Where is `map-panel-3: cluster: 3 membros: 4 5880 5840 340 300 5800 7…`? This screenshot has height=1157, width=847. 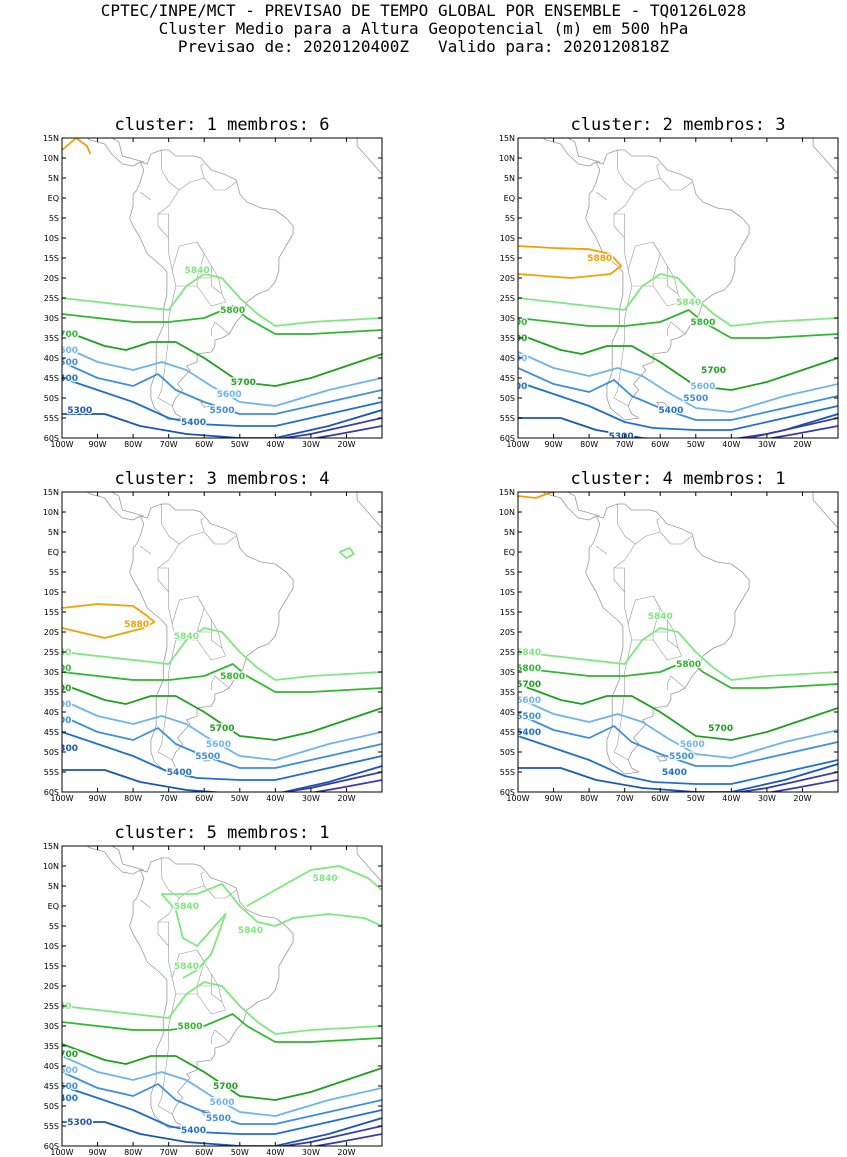
map-panel-3: cluster: 3 membros: 4 5880 5840 340 300 5800 7… is located at coordinates (204, 631).